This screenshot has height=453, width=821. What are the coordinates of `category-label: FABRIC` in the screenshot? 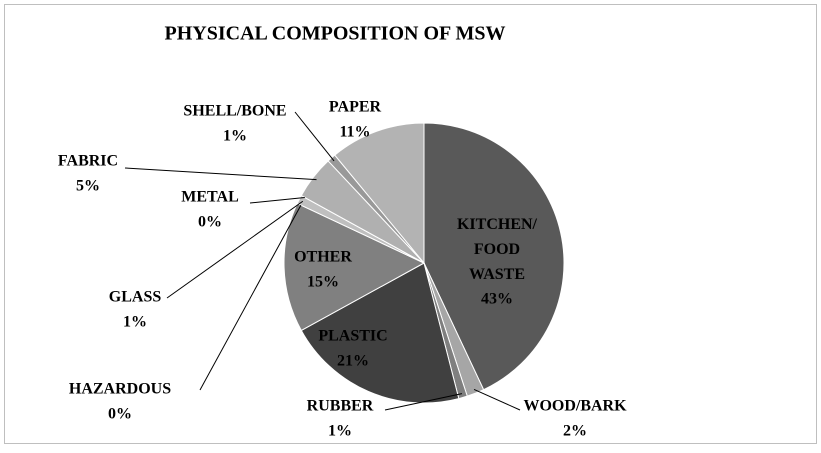 It's located at (88, 161).